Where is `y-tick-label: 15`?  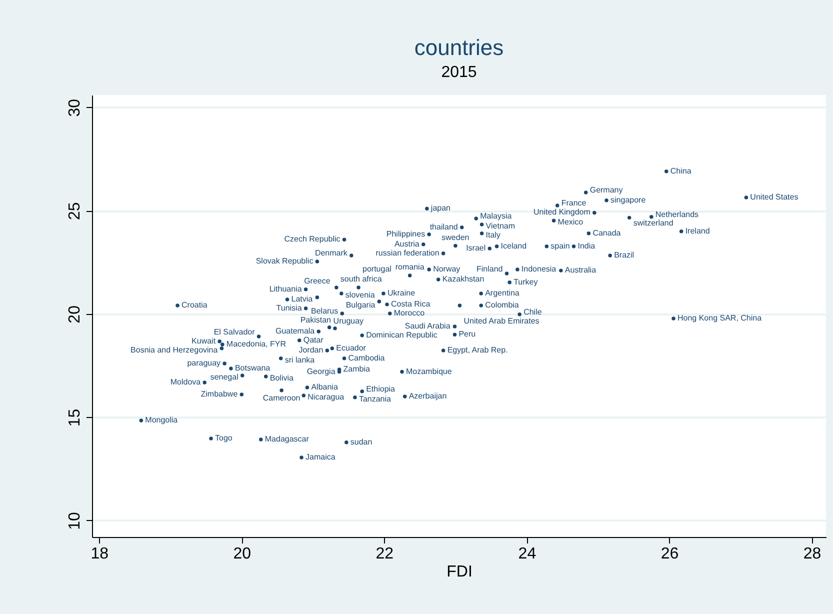 y-tick-label: 15 is located at coordinates (75, 417).